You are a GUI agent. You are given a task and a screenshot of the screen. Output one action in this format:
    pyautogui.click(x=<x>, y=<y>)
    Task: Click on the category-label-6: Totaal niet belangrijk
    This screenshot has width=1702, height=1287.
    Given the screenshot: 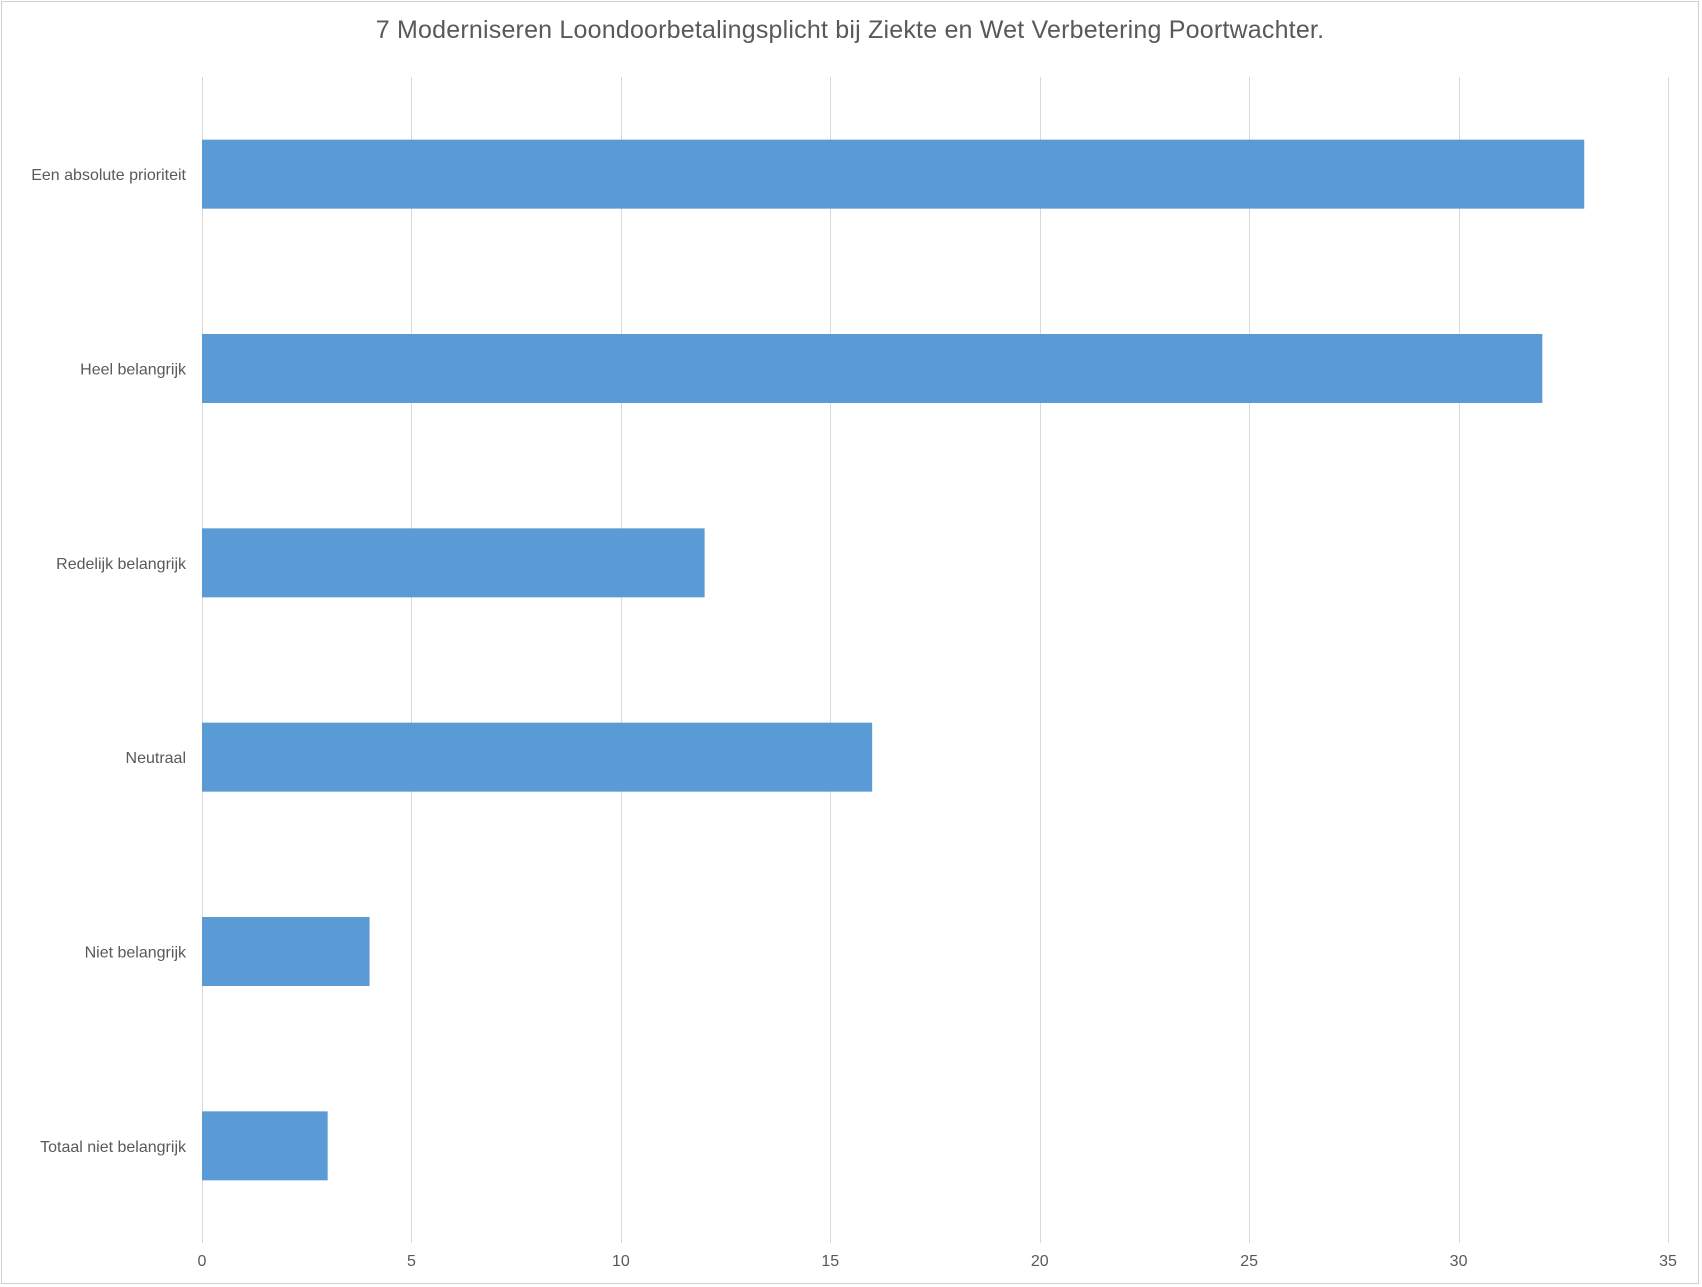 What is the action you would take?
    pyautogui.click(x=113, y=1147)
    